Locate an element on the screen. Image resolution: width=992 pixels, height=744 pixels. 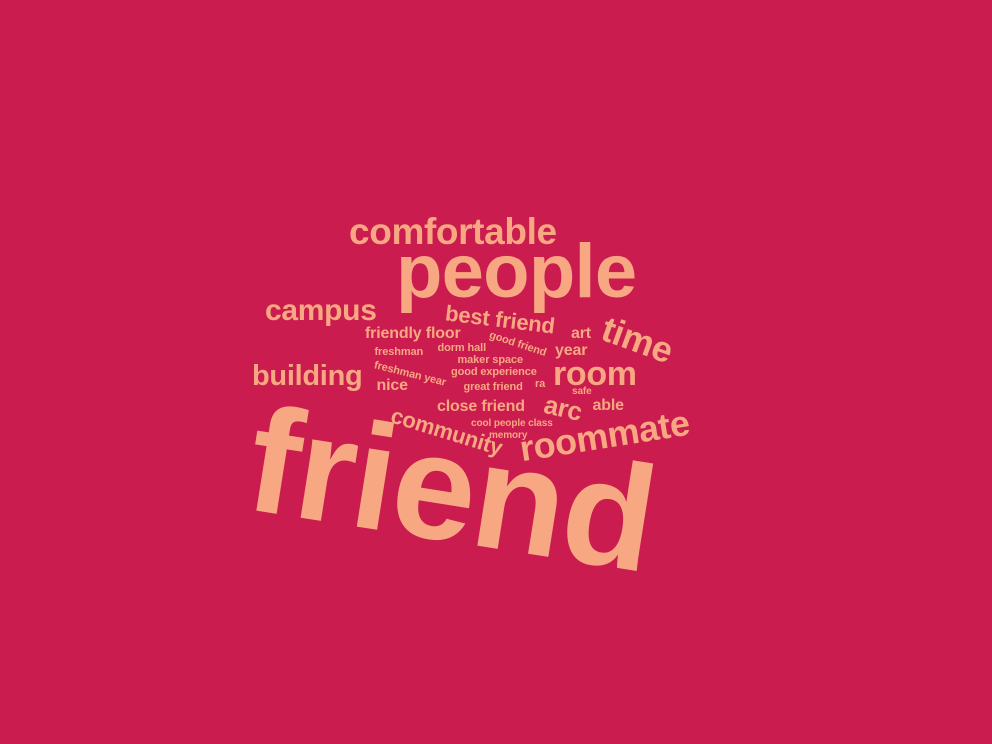
word-room: room is located at coordinates (595, 374).